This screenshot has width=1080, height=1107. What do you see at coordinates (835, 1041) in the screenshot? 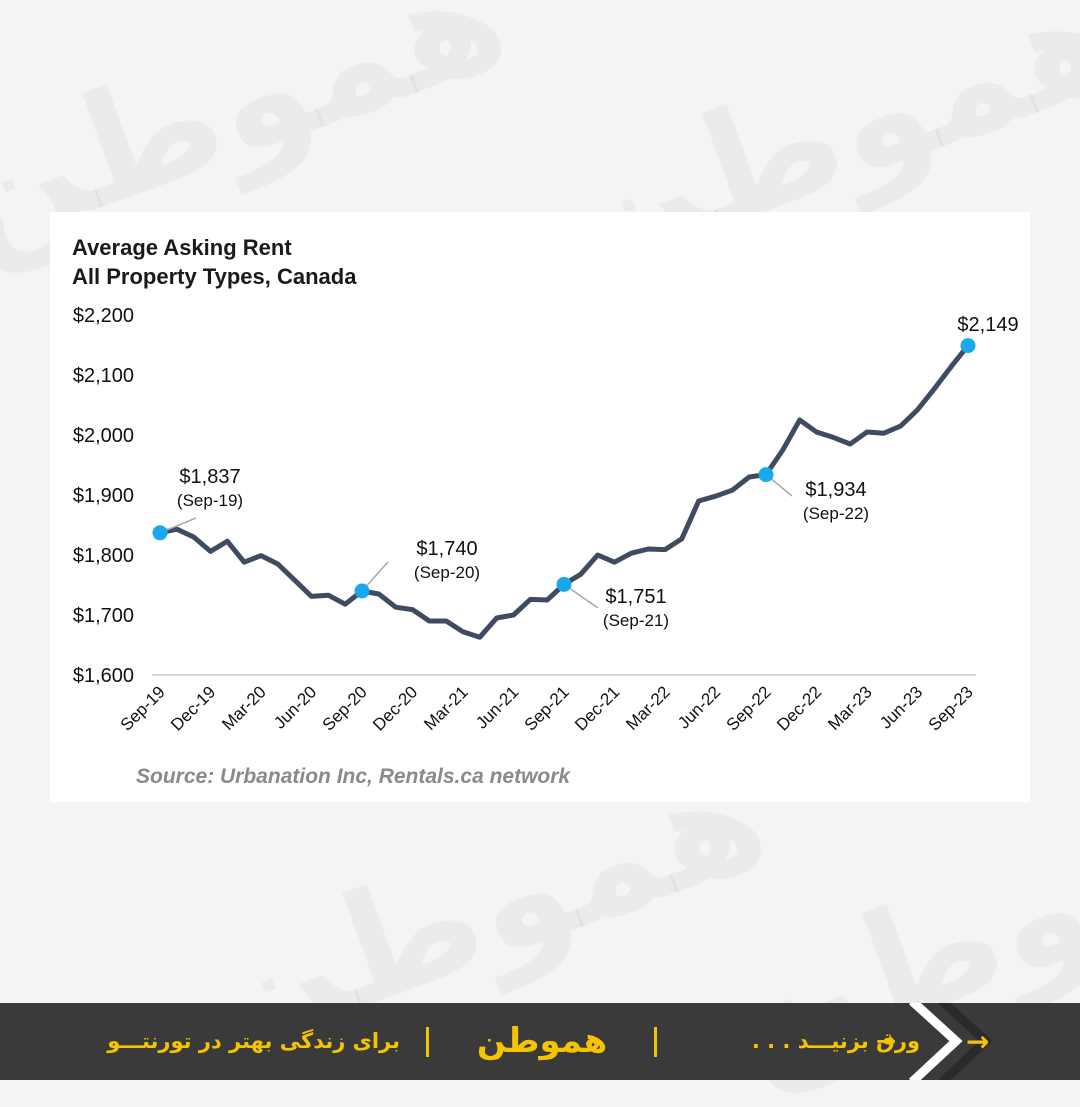
I see `swipe-text: ورق بزنیـــد . . .` at bounding box center [835, 1041].